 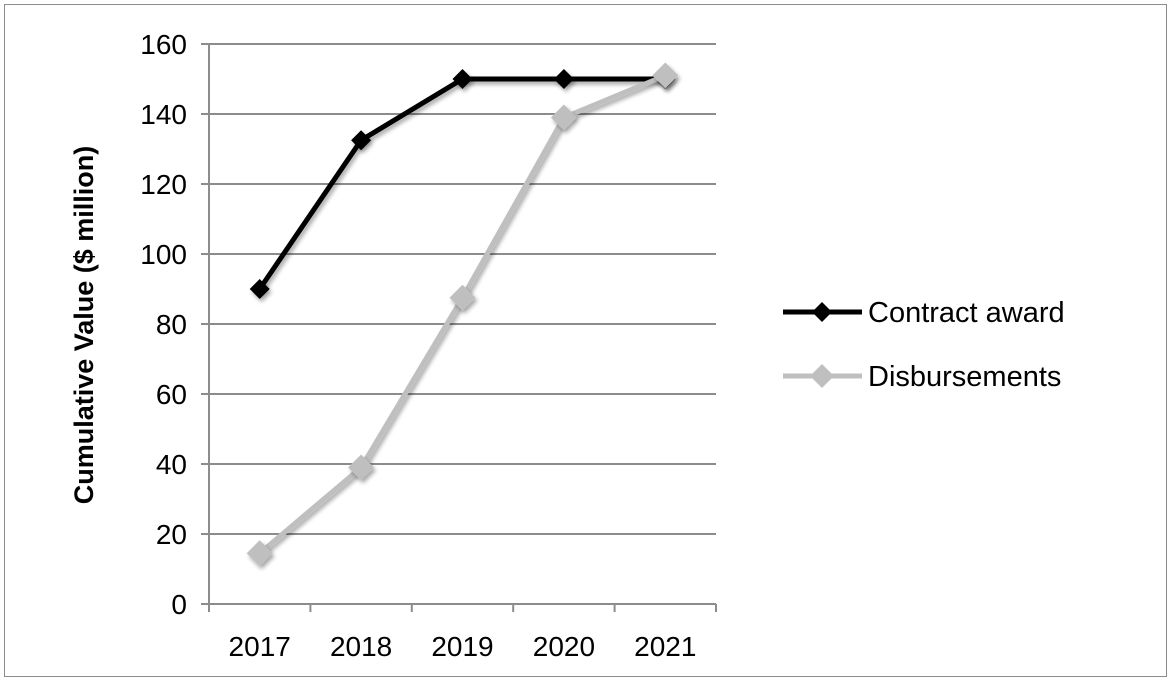 What do you see at coordinates (924, 345) in the screenshot?
I see `legend: Contract award Disbursements` at bounding box center [924, 345].